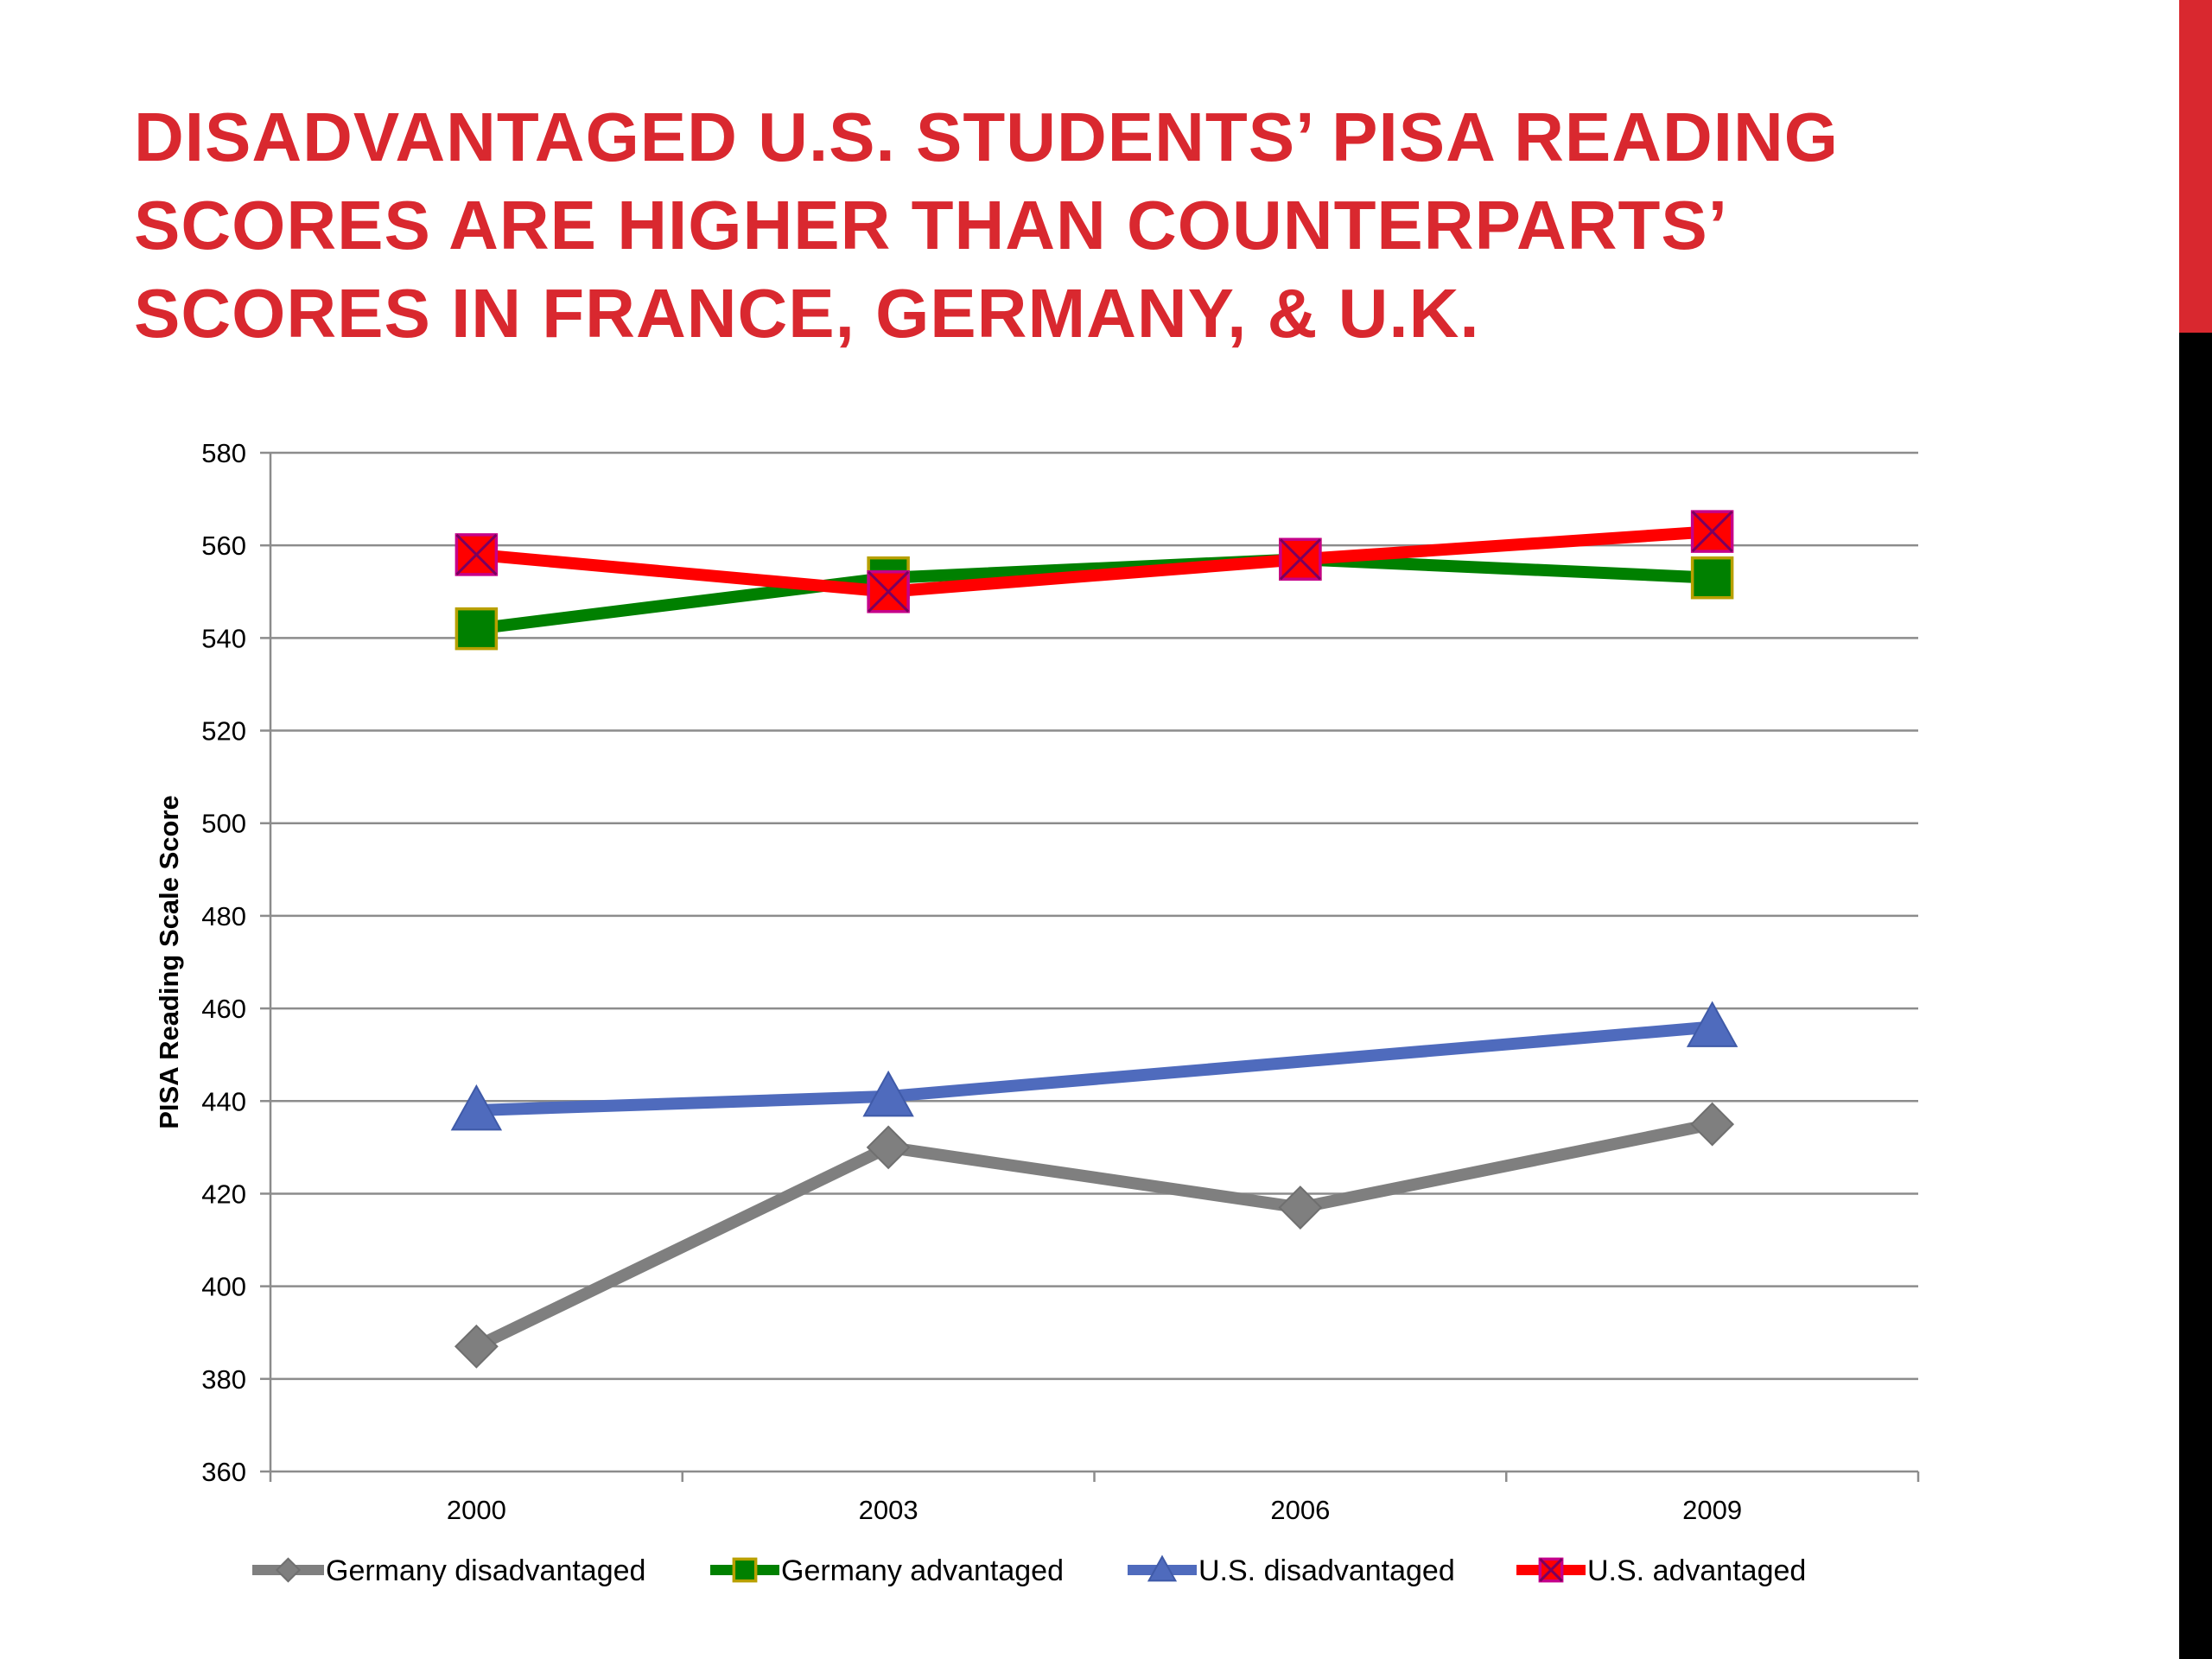 This screenshot has height=1659, width=2212. Describe the element at coordinates (1712, 1510) in the screenshot. I see `x-tick-label: 2009` at that location.